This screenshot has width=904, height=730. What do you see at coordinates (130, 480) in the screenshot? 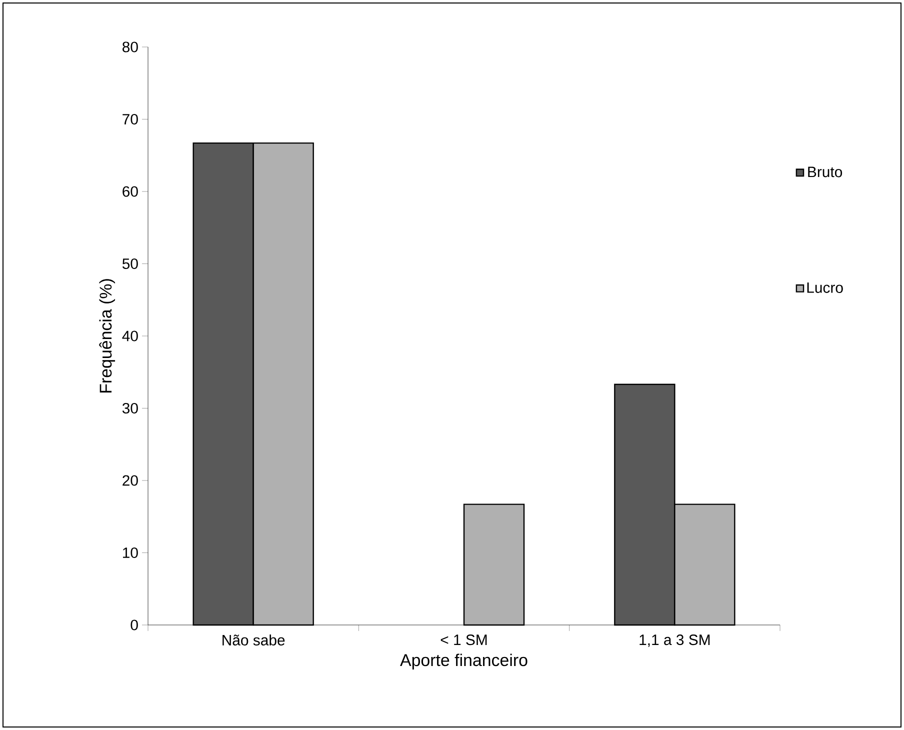
I see `y-tick-label: 20` at bounding box center [130, 480].